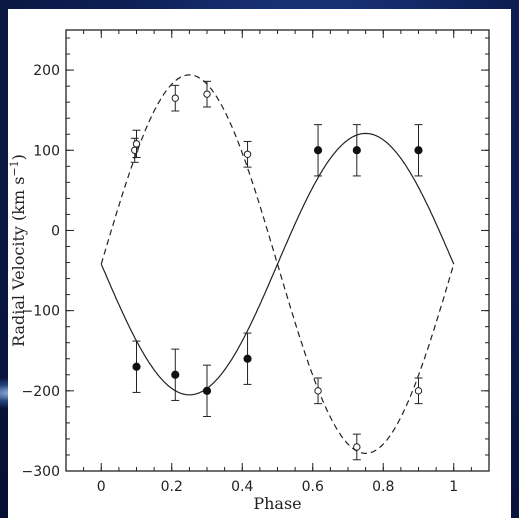  I want to click on y-axis-label-close: ), so click(18, 157).